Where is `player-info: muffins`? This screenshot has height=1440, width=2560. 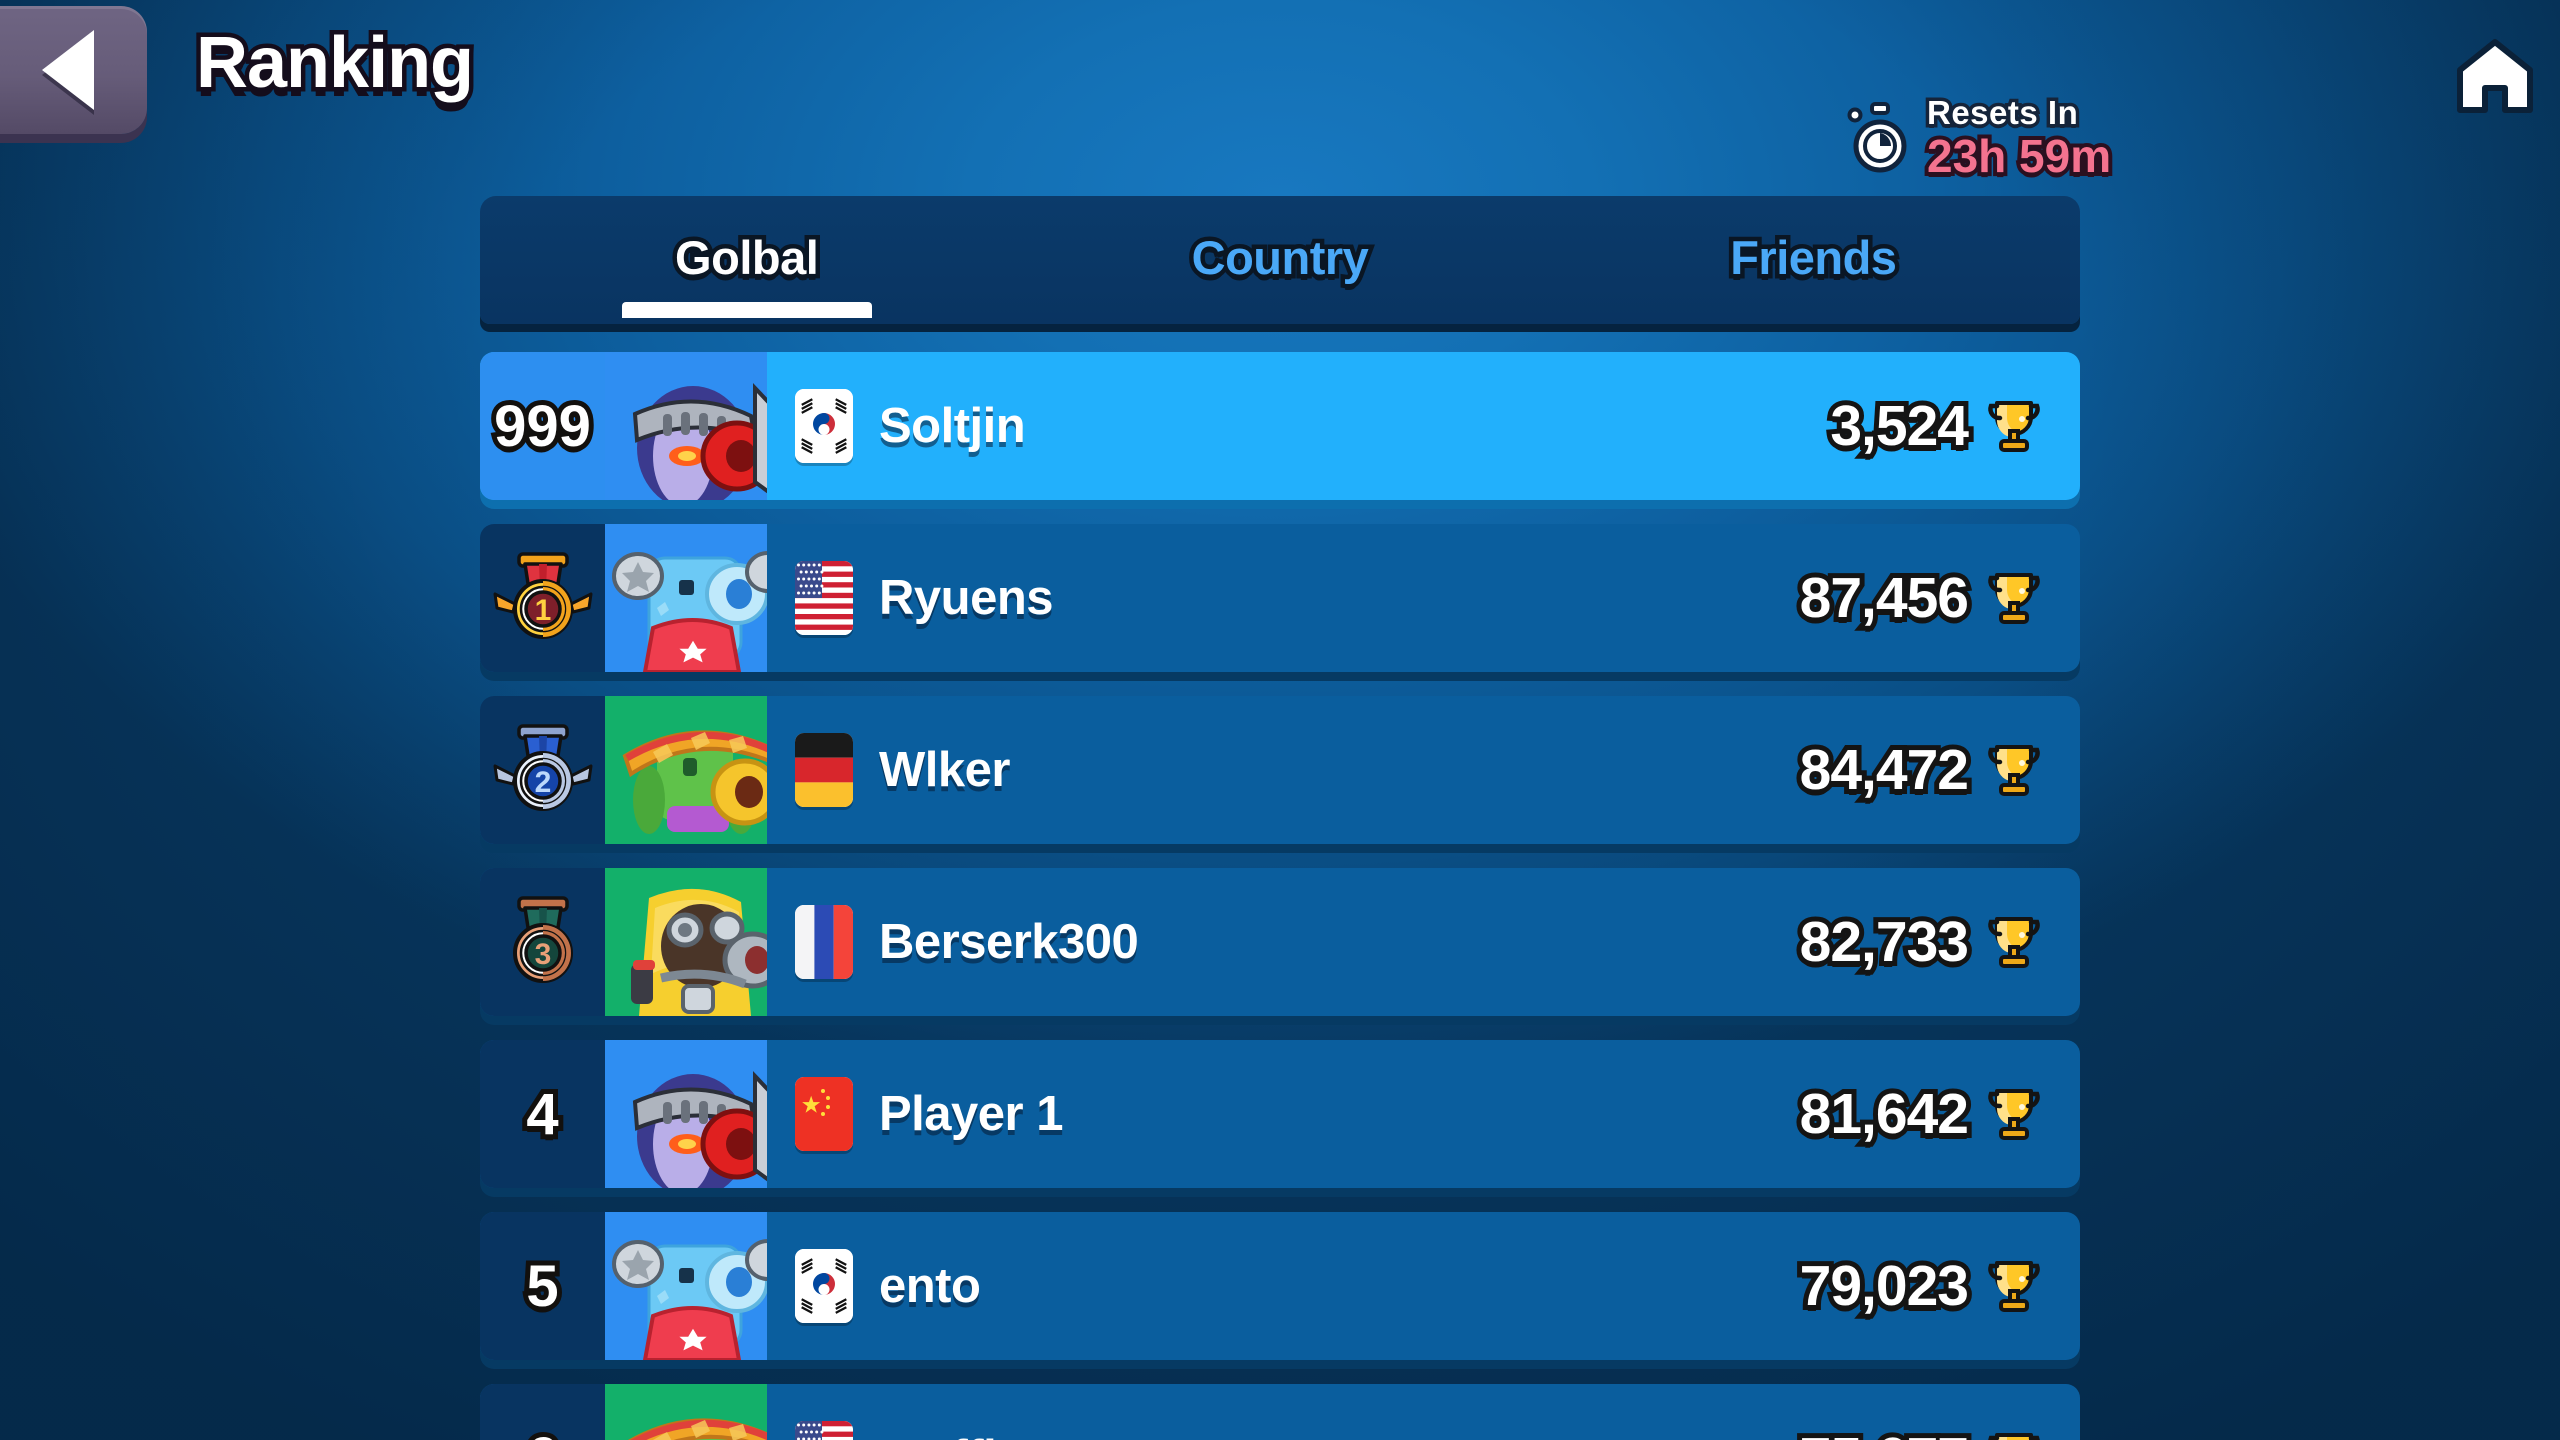 player-info: muffins is located at coordinates (1283, 1412).